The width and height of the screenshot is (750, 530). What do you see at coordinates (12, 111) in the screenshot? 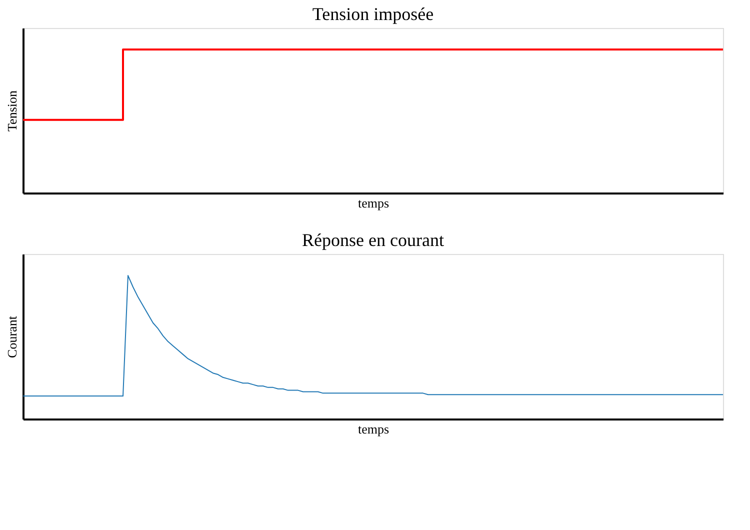
I see `y-axis-title: Tension` at bounding box center [12, 111].